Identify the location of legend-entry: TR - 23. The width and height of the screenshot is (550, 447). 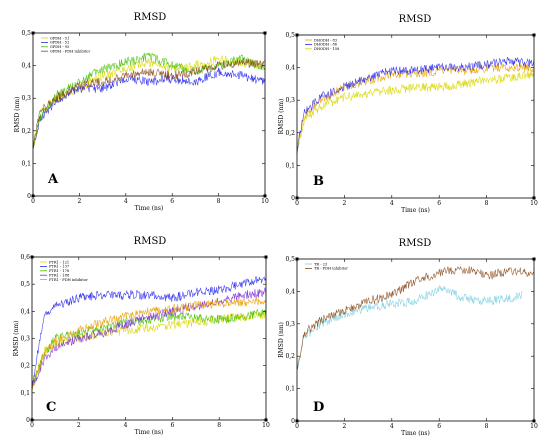
(321, 264).